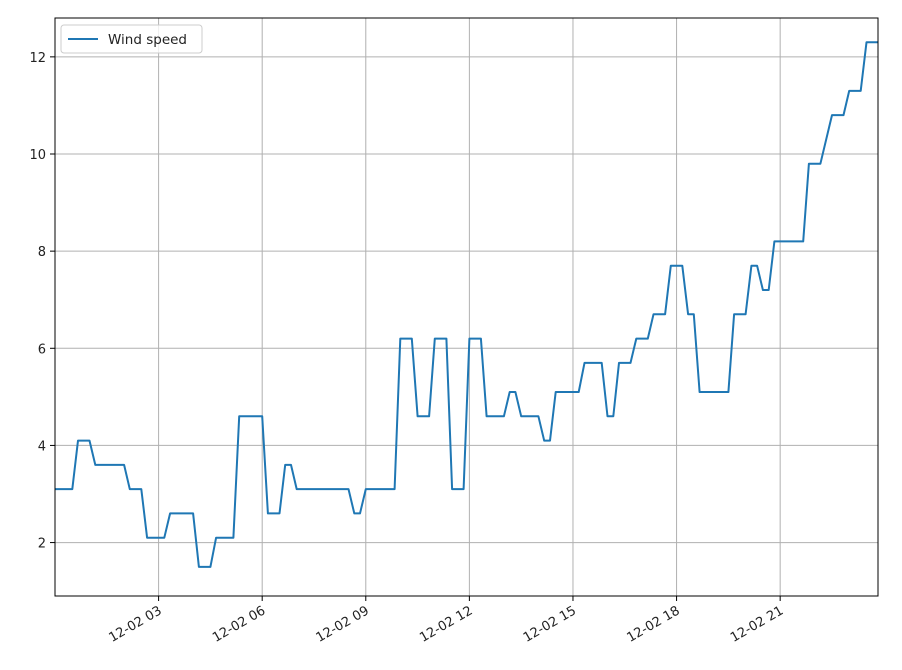 This screenshot has width=902, height=670. I want to click on y-tick-label: 2, so click(42, 544).